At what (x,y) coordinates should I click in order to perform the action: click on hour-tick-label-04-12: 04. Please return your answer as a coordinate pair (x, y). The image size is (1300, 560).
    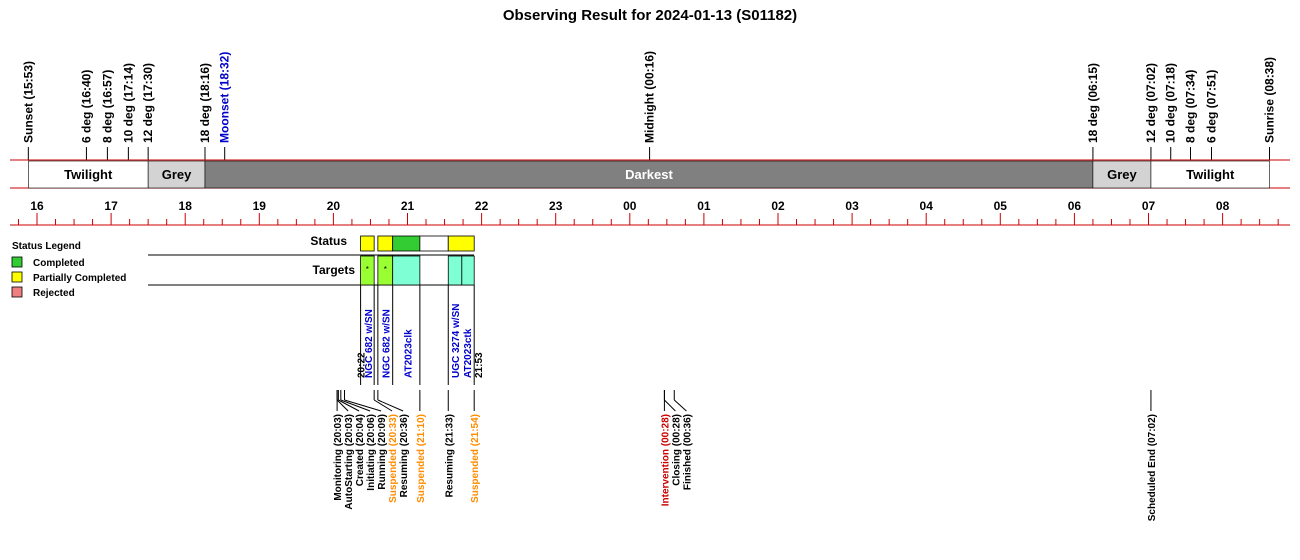
    Looking at the image, I should click on (927, 206).